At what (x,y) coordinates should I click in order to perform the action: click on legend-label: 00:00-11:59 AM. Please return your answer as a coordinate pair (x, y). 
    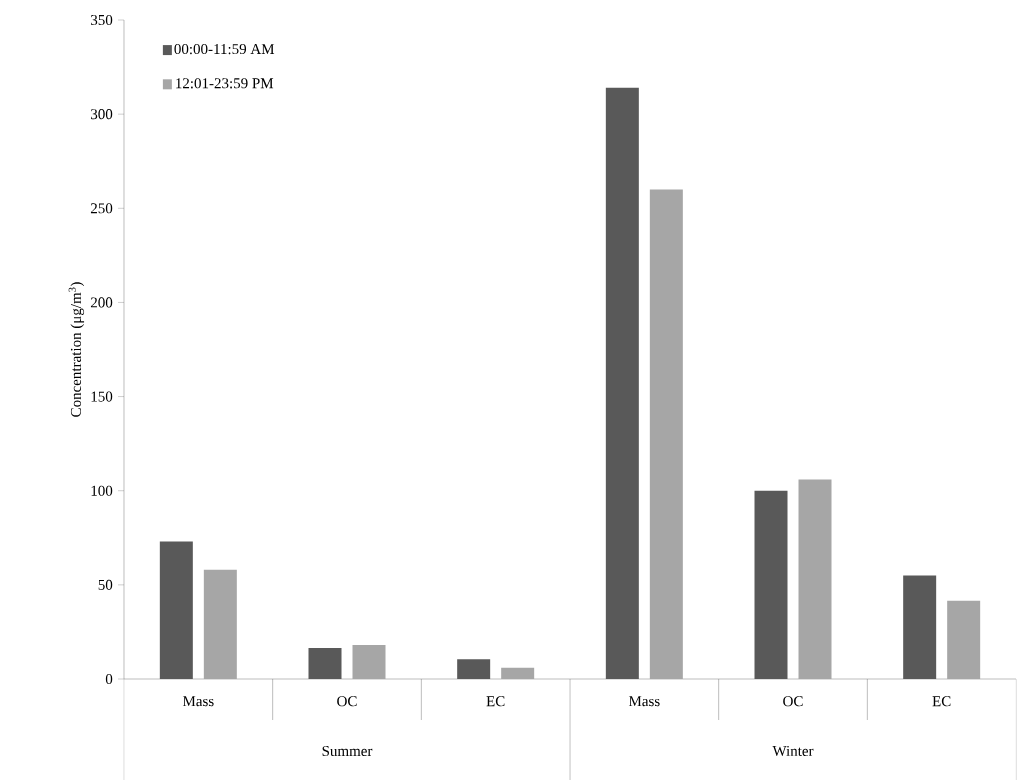
    Looking at the image, I should click on (224, 49).